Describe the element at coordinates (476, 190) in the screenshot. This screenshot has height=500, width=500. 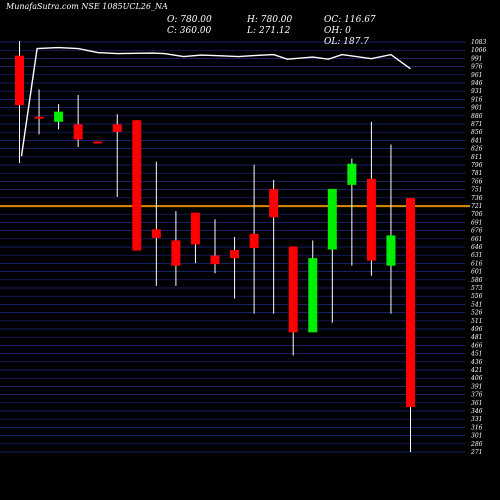
I see `y-tick-label: 751` at that location.